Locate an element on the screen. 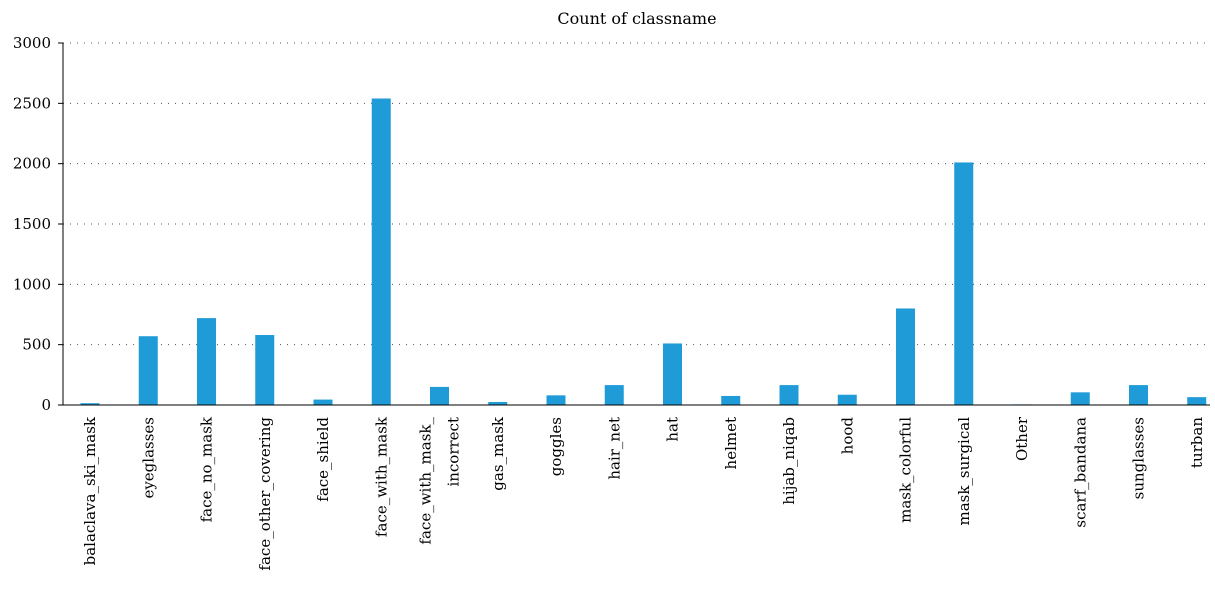  x-category-label: Other is located at coordinates (1022, 438).